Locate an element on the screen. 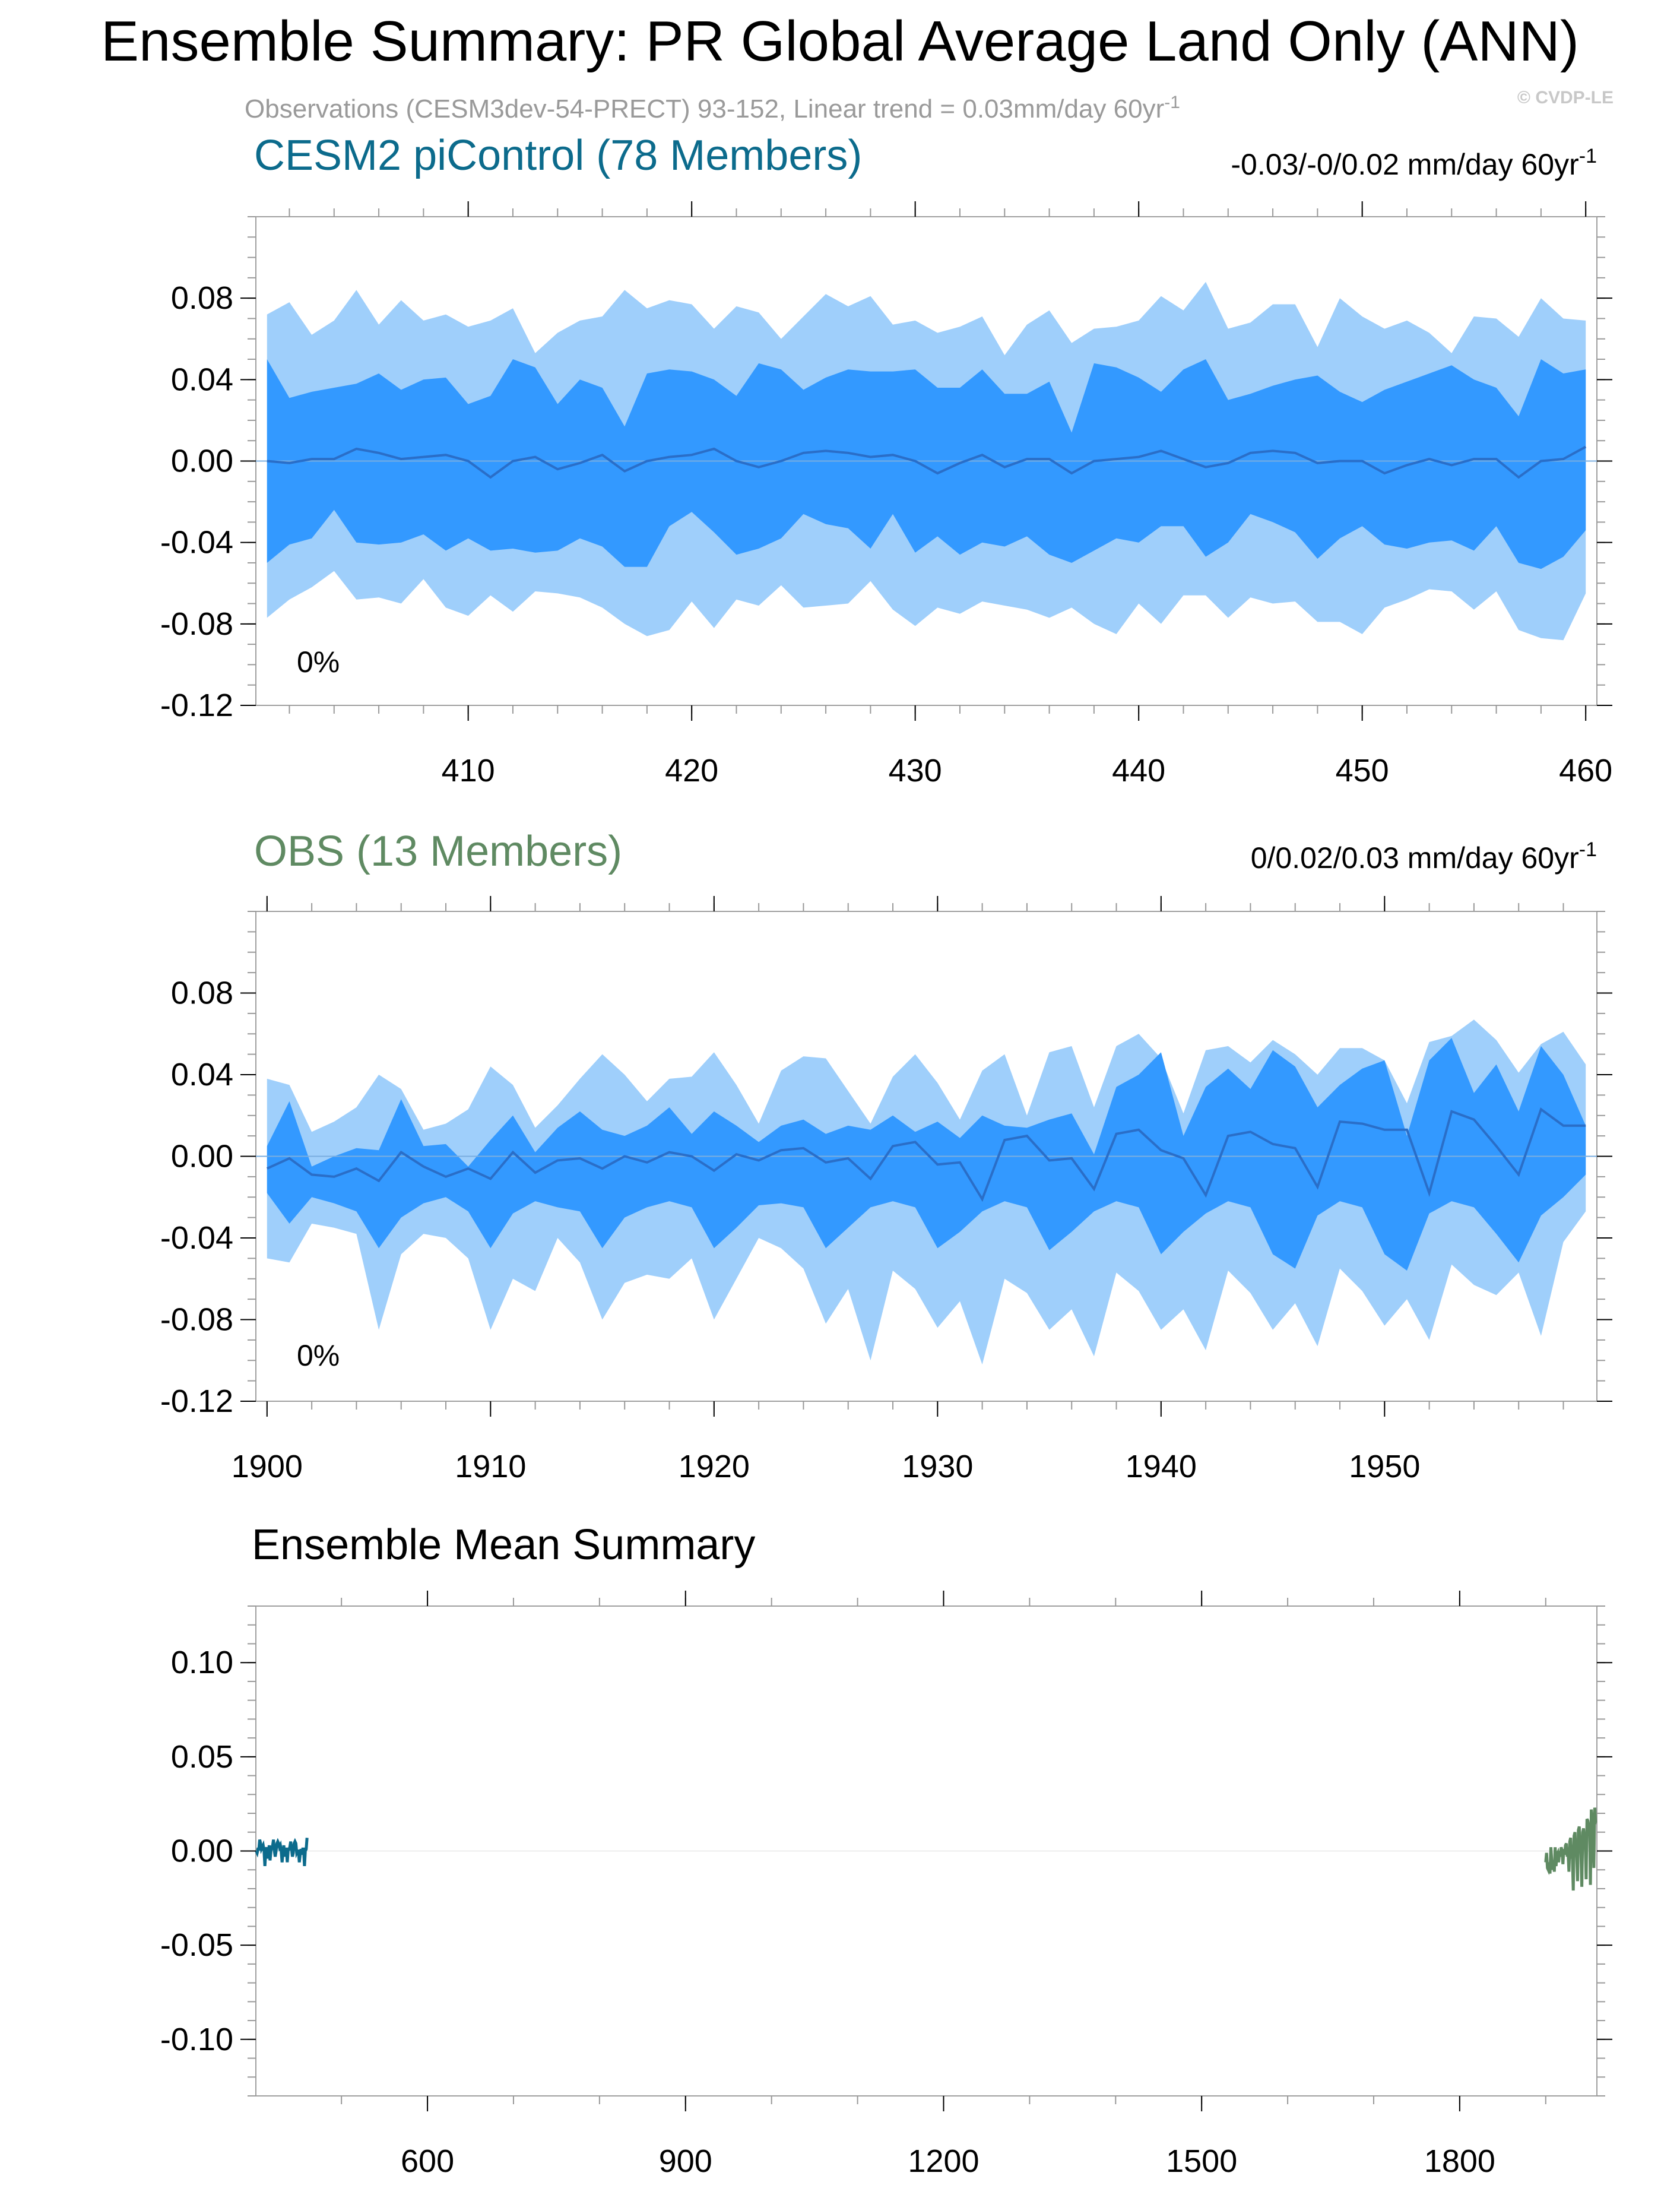 This screenshot has height=2201, width=1680. panel-ensemble-mean-title: Ensemble Mean Summary is located at coordinates (503, 1545).